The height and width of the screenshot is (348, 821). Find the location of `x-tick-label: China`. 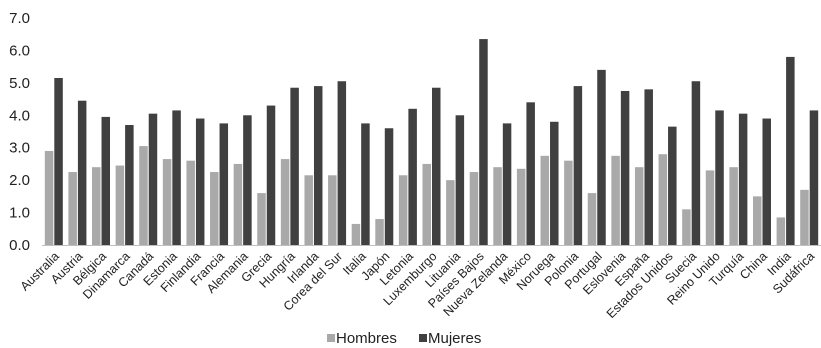

x-tick-label: China is located at coordinates (753, 265).